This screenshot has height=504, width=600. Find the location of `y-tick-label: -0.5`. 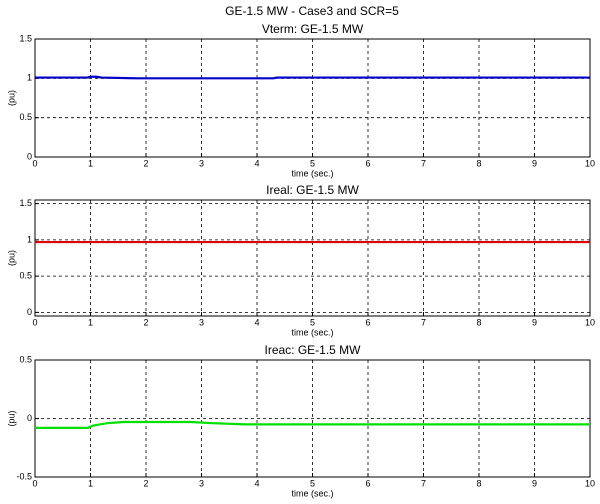

y-tick-label: -0.5 is located at coordinates (24, 476).